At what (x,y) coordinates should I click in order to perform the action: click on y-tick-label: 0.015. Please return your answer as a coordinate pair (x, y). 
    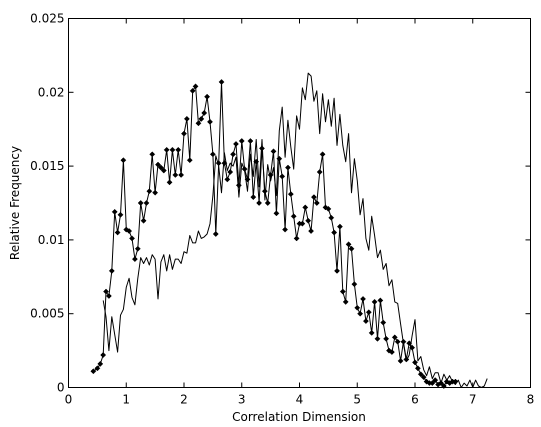
    Looking at the image, I should click on (47, 166).